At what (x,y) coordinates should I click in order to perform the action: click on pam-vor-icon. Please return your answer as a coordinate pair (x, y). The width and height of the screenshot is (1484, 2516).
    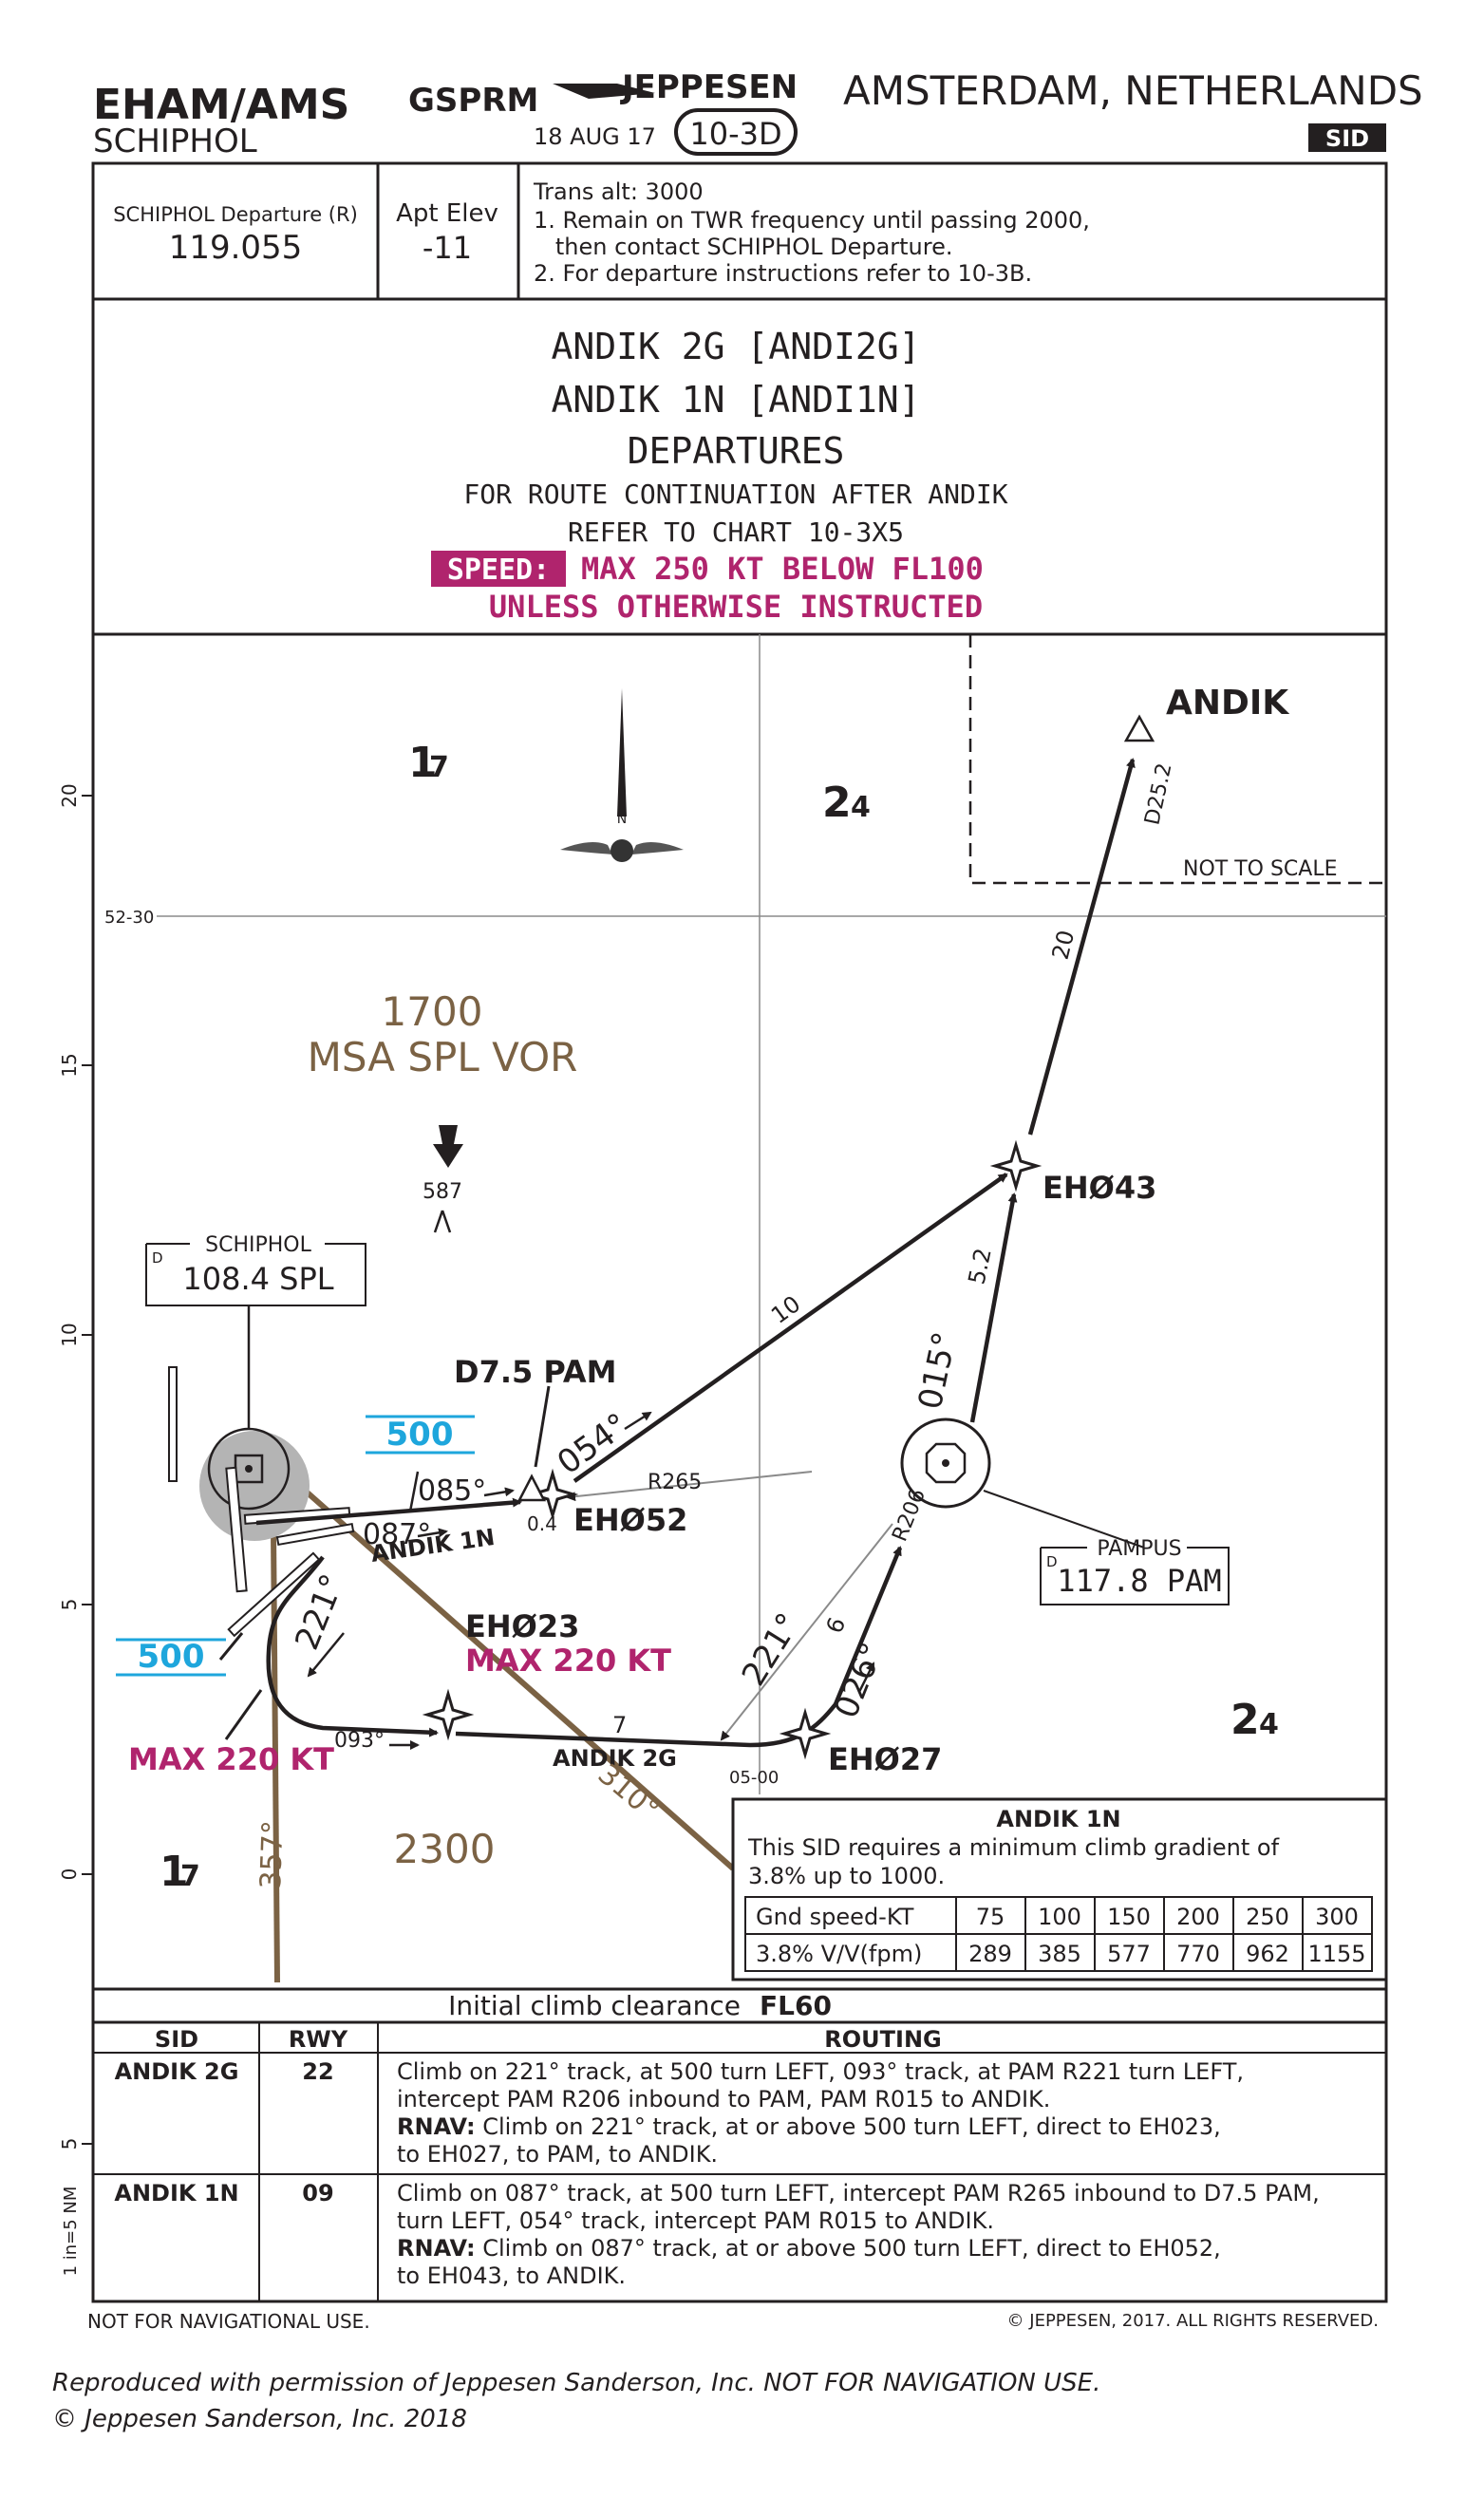
    Looking at the image, I should click on (946, 1463).